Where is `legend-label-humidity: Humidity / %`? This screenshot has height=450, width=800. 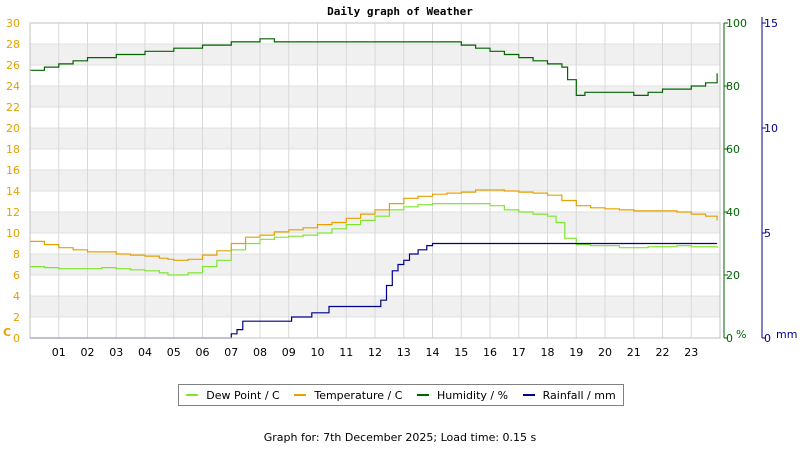 legend-label-humidity: Humidity / % is located at coordinates (473, 395).